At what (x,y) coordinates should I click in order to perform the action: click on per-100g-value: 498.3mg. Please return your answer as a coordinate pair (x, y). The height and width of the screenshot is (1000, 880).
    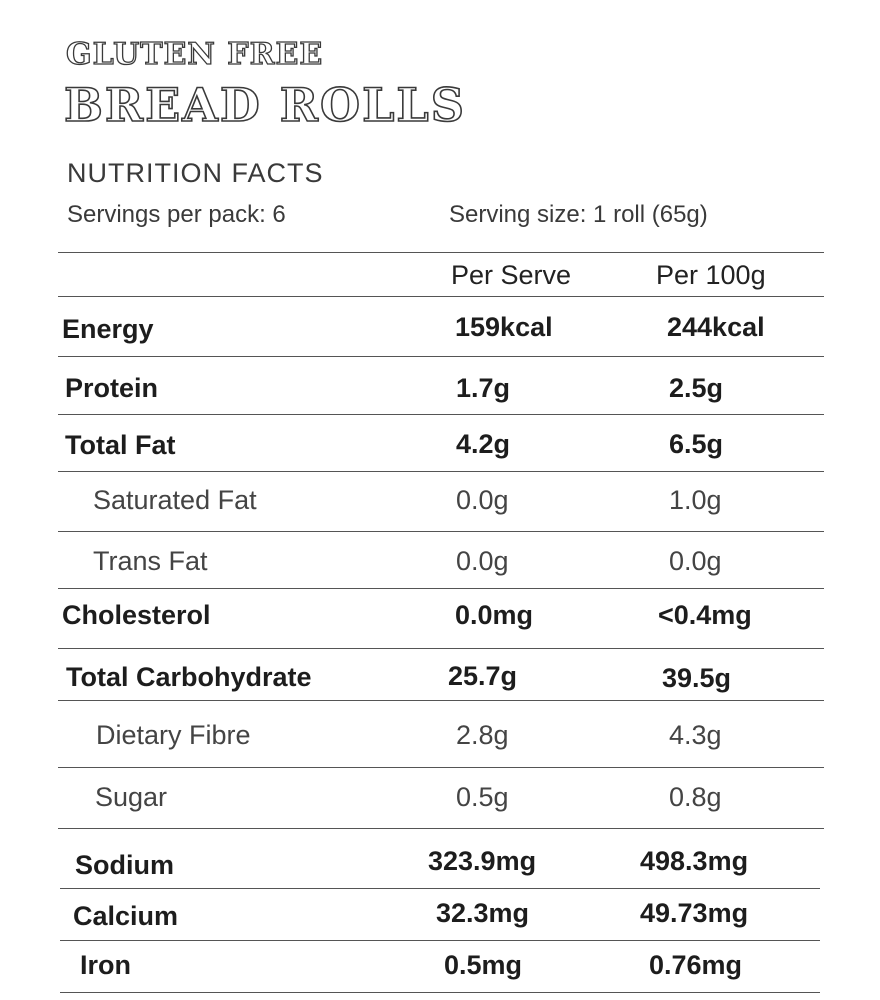
    Looking at the image, I should click on (694, 861).